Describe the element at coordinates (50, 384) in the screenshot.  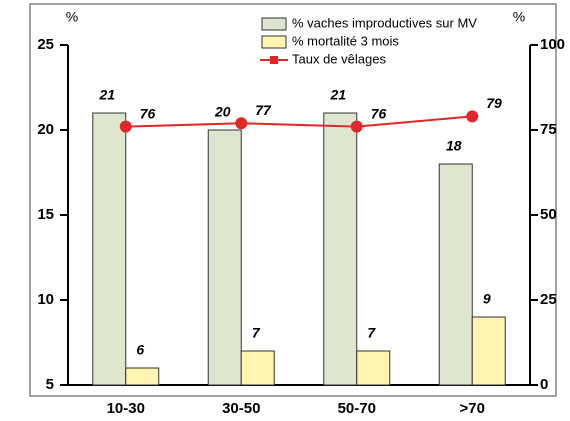
I see `y-tick-label: 5` at that location.